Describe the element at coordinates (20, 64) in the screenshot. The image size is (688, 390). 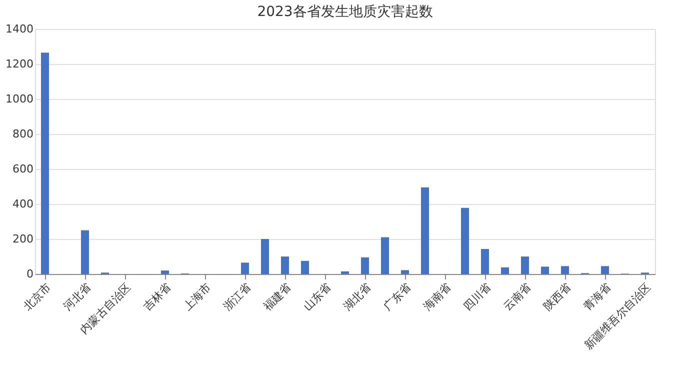
I see `y-tick-label: 1200` at that location.